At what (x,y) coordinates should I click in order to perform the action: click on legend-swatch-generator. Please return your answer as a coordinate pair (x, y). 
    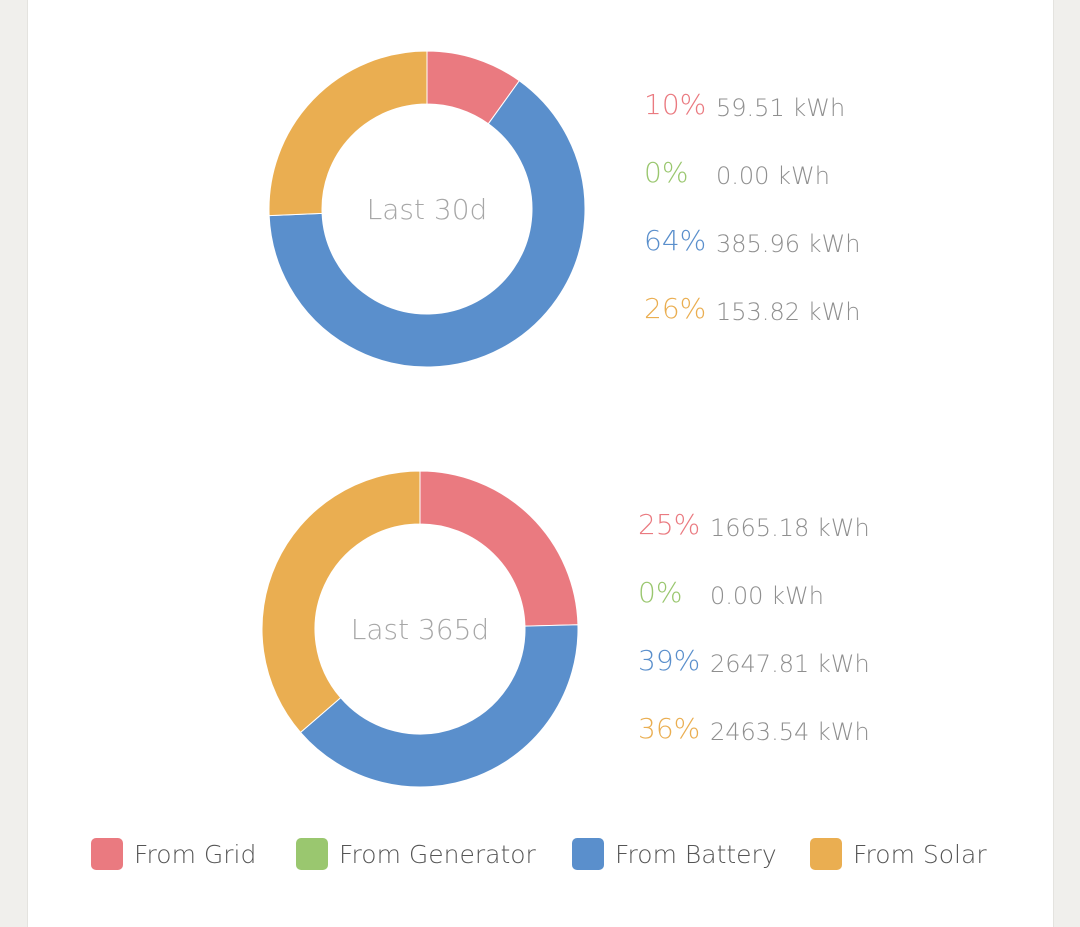
    Looking at the image, I should click on (312, 854).